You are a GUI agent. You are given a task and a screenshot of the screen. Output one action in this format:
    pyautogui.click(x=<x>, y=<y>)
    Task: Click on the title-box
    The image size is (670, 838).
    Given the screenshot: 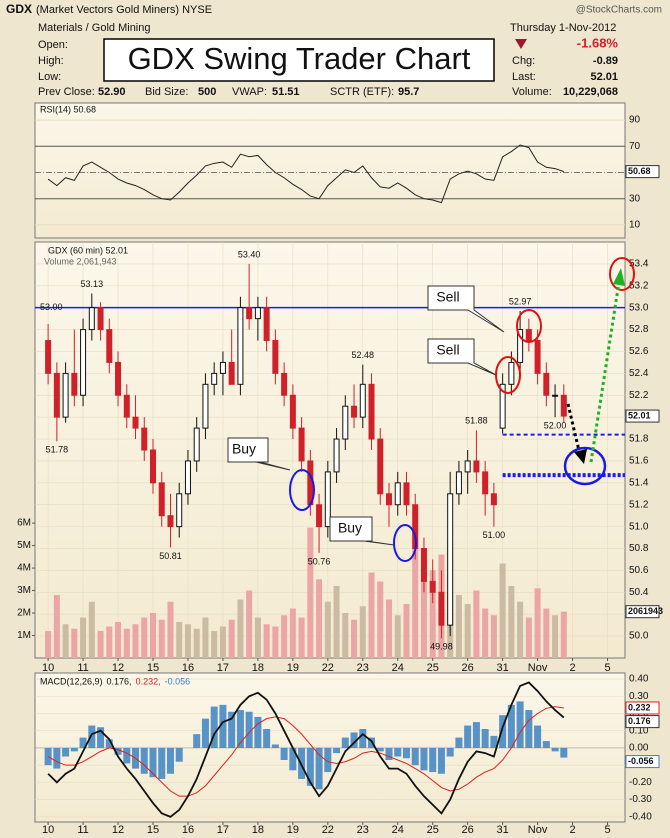 What is the action you would take?
    pyautogui.click(x=299, y=60)
    